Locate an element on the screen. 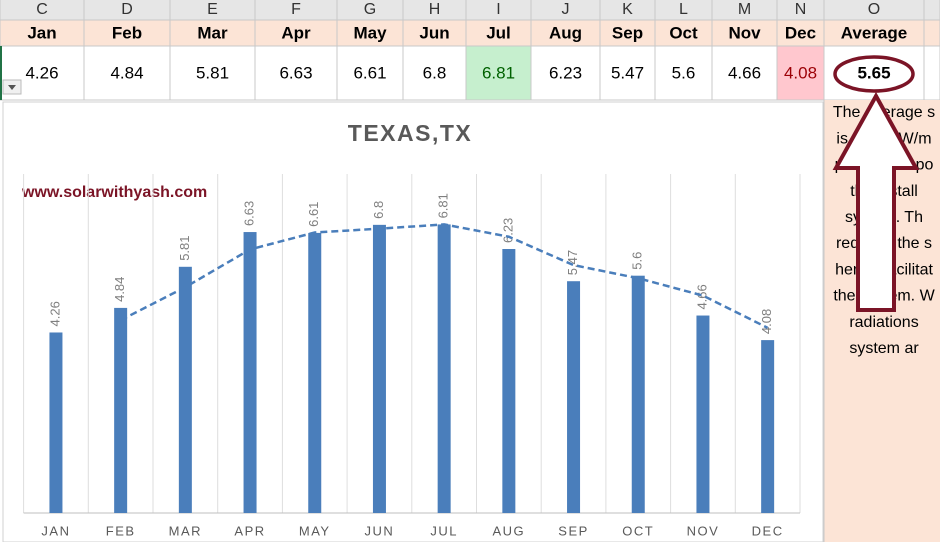 This screenshot has width=940, height=542. x-tick-label: OCT is located at coordinates (638, 530).